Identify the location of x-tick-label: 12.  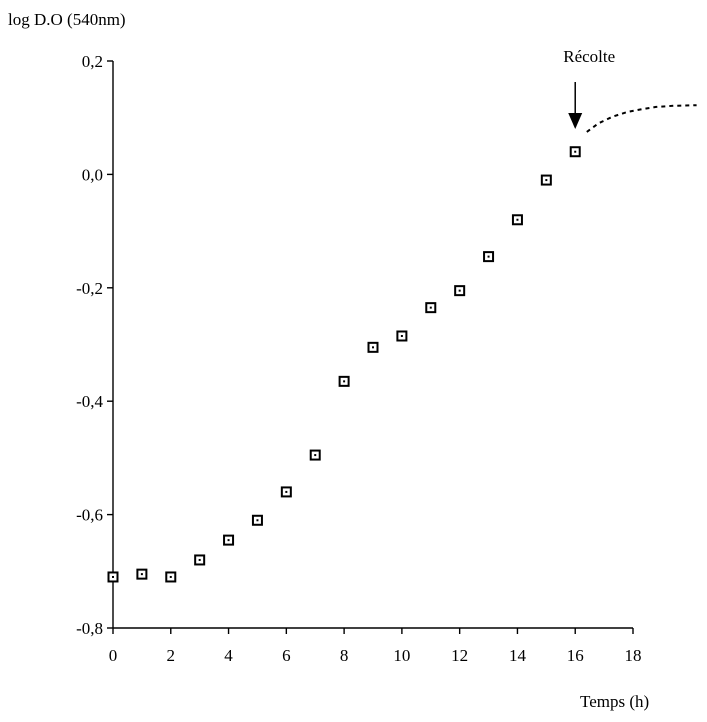
(459, 655).